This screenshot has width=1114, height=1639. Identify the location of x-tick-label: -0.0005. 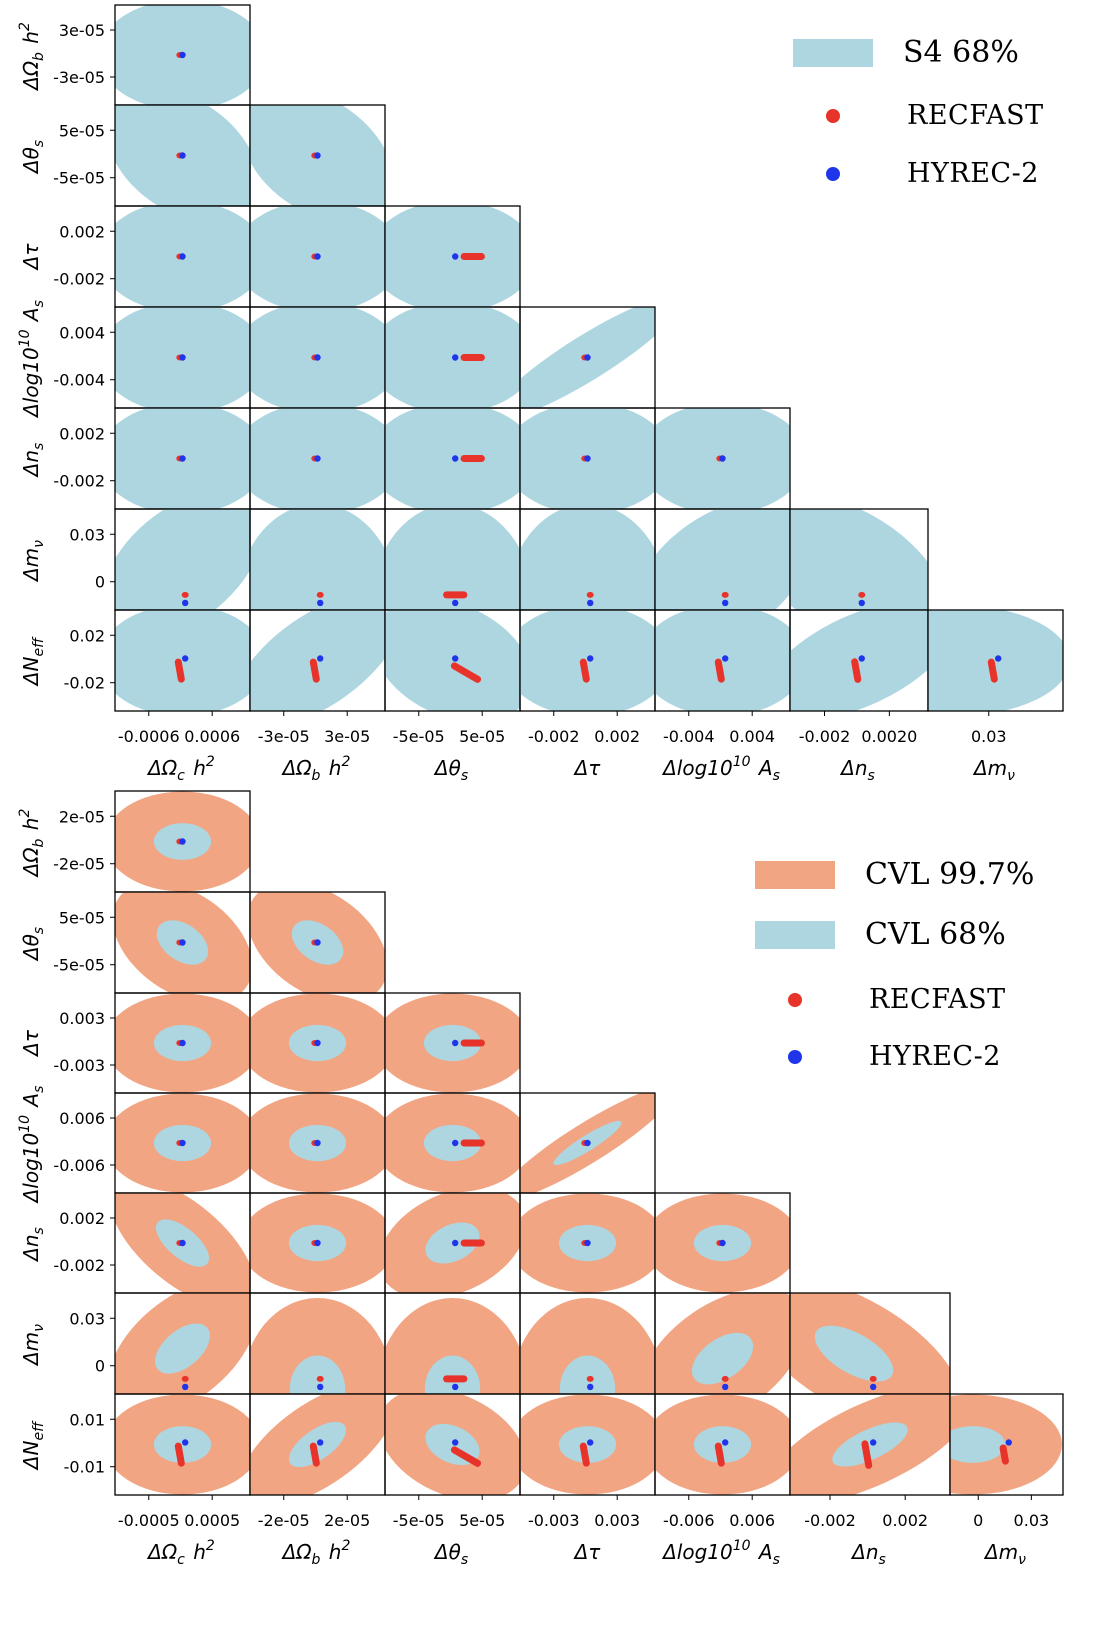
(149, 1520).